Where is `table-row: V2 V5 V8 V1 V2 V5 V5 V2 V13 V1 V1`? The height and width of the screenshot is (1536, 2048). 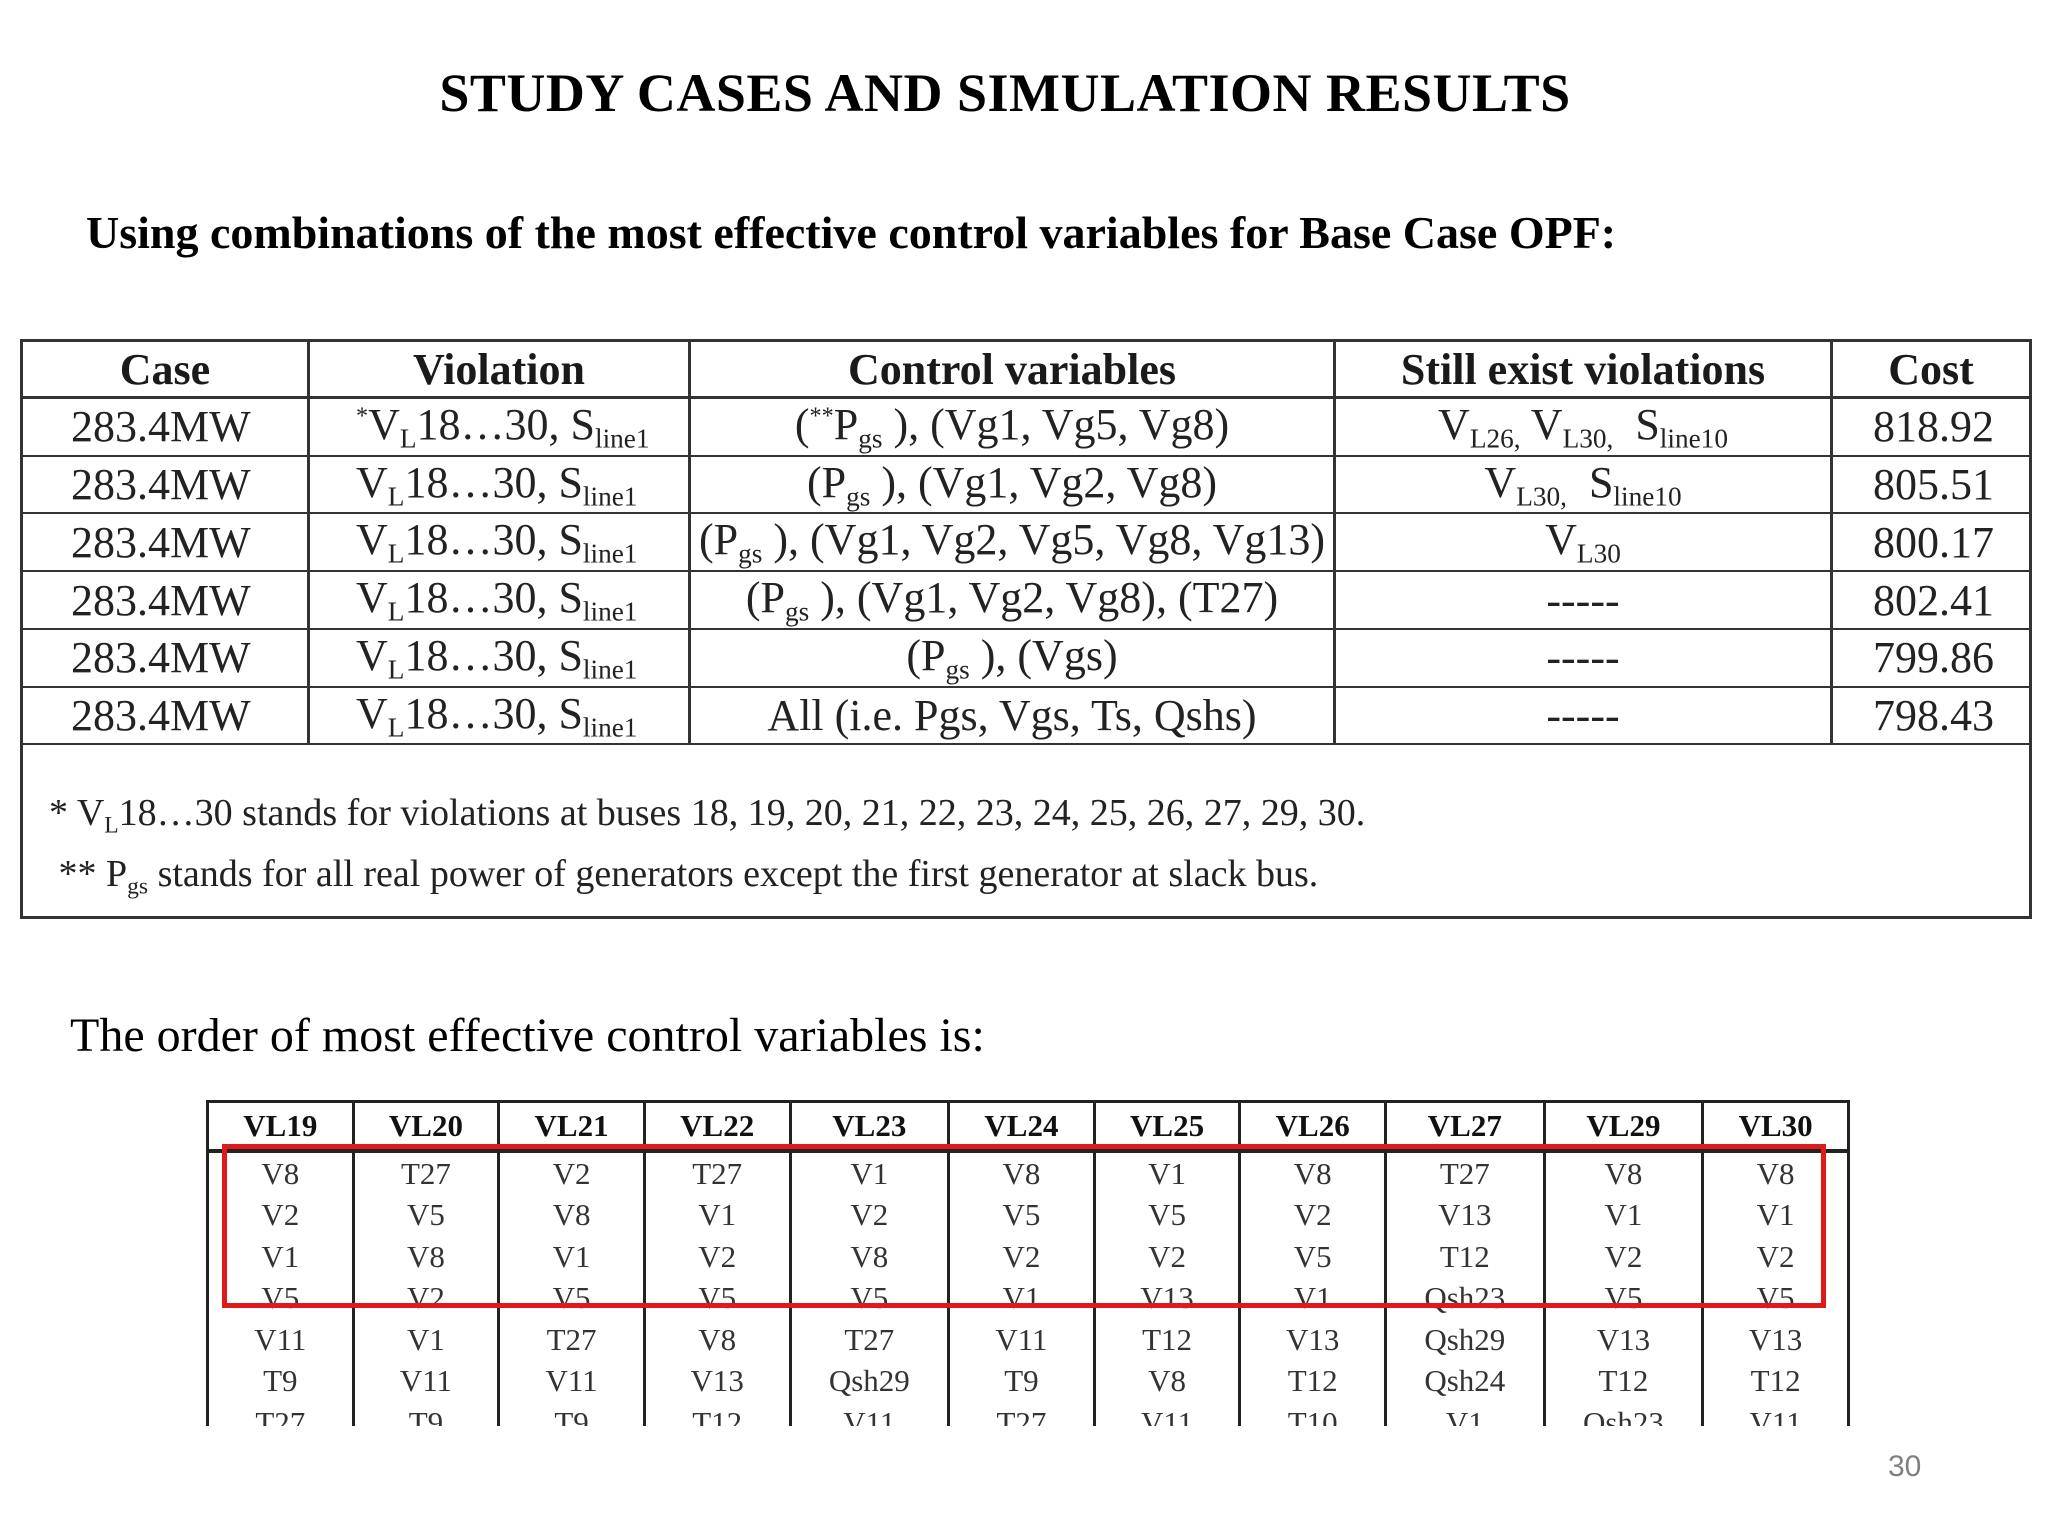 table-row: V2 V5 V8 V1 V2 V5 V5 V2 V13 V1 V1 is located at coordinates (1028, 1215).